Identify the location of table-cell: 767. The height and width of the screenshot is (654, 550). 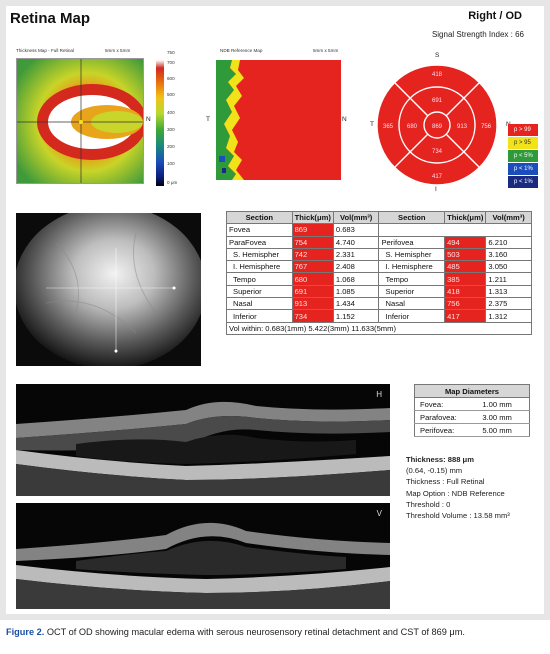
(312, 267).